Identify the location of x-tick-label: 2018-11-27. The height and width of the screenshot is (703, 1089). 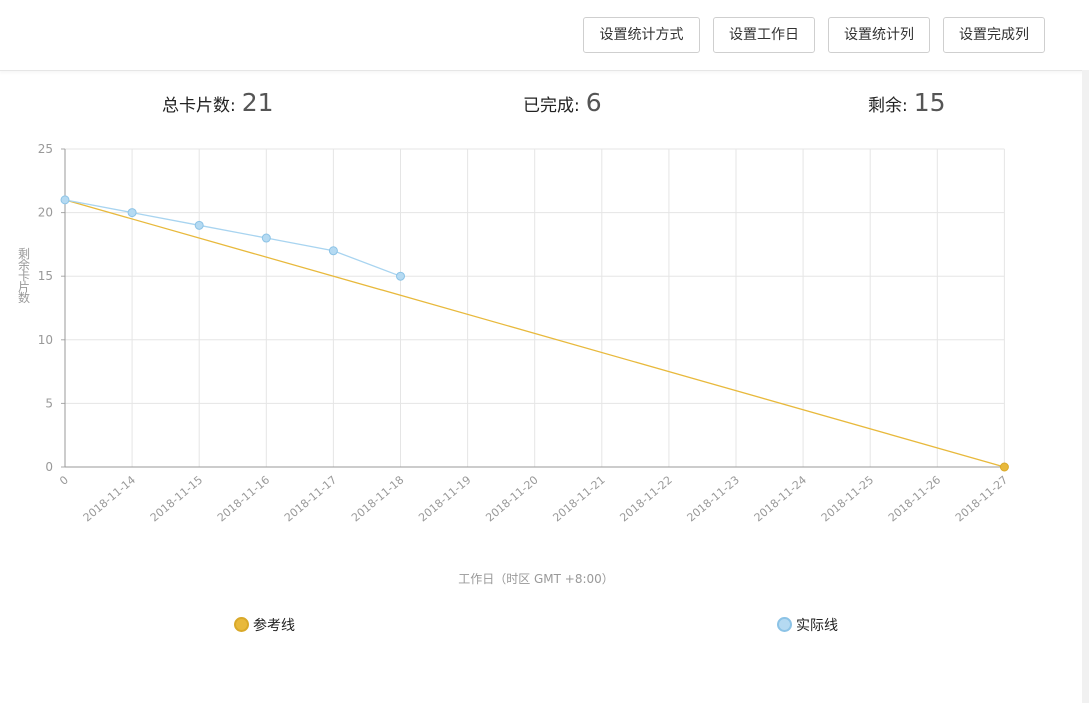
(981, 498).